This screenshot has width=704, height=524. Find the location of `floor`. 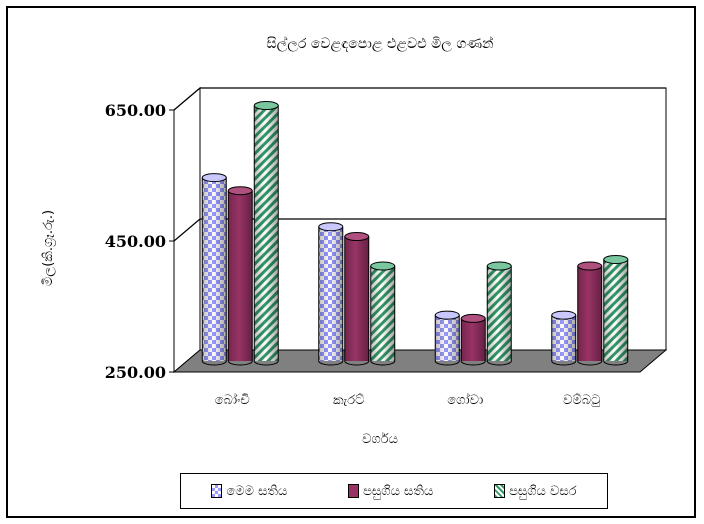

floor is located at coordinates (420, 361).